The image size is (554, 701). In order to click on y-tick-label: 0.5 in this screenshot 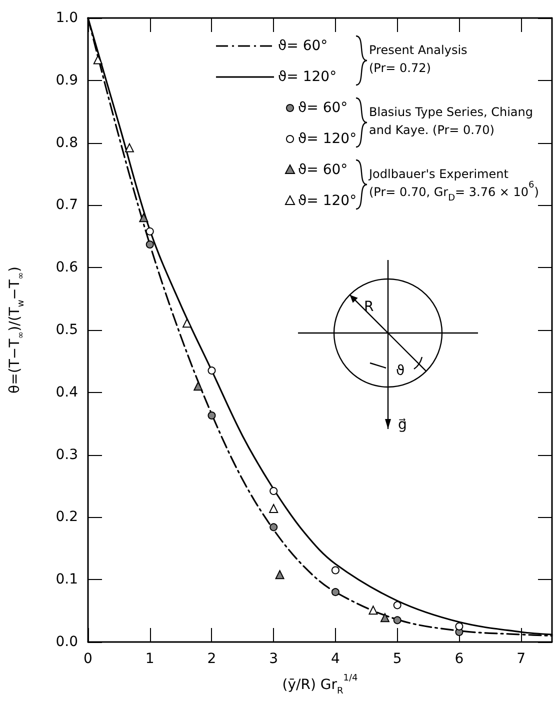, I will do `click(67, 330)`.